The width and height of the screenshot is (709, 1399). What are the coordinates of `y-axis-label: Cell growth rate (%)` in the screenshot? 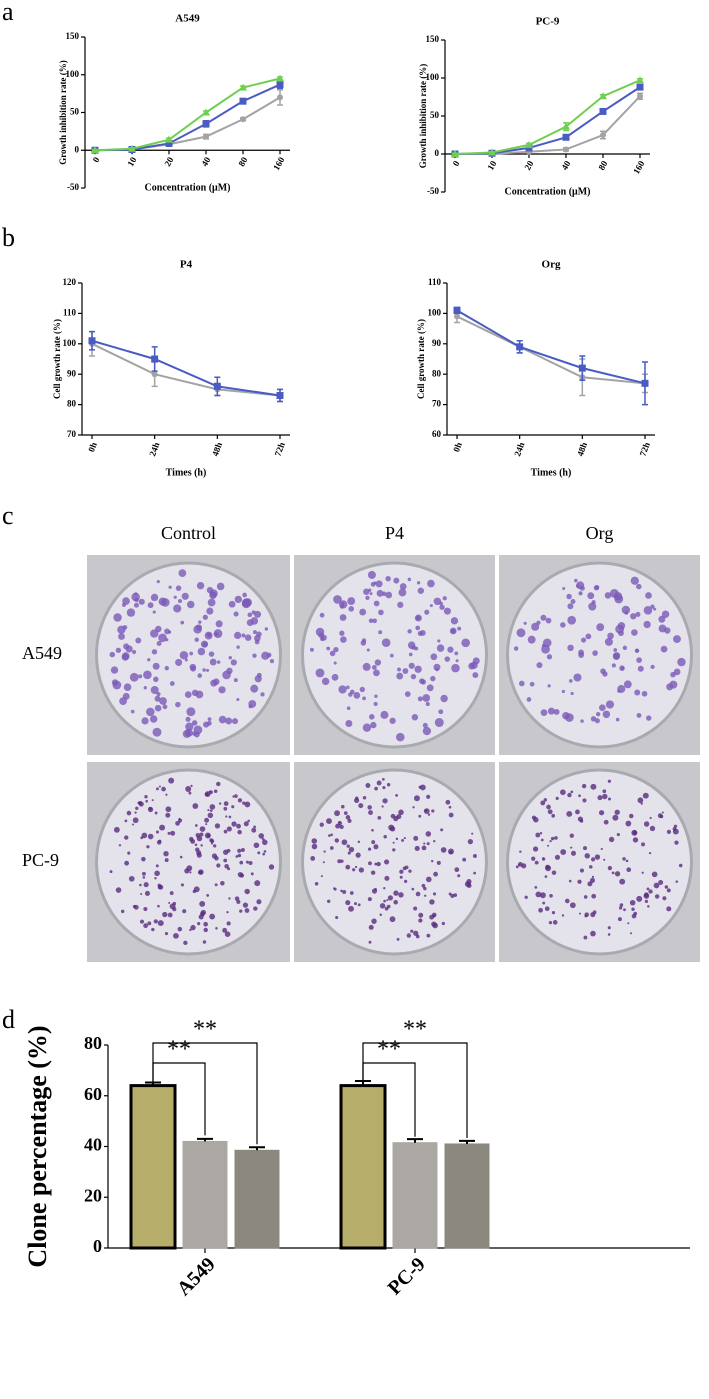 It's located at (57, 359).